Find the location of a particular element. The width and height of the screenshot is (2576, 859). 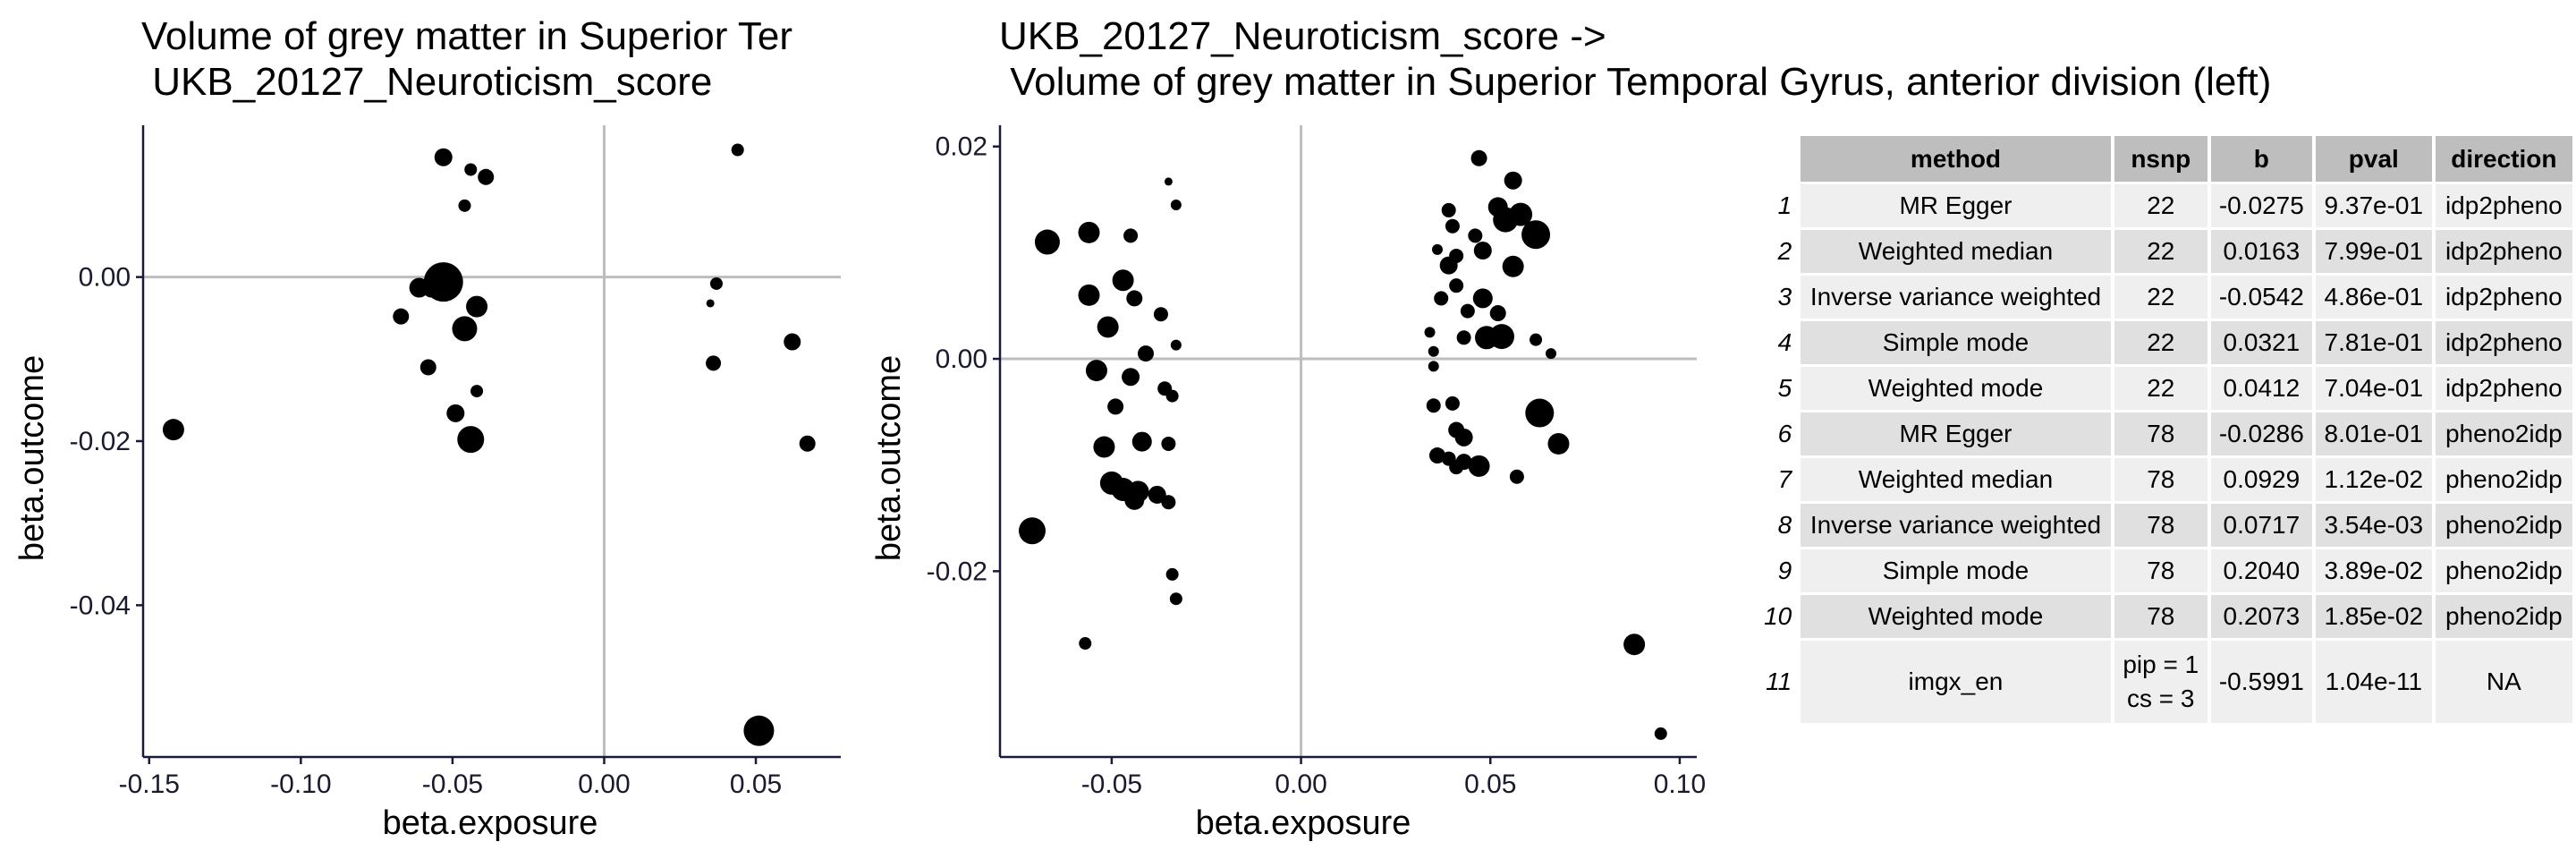

plot-1-x-tick-label: -0.15 is located at coordinates (149, 784).